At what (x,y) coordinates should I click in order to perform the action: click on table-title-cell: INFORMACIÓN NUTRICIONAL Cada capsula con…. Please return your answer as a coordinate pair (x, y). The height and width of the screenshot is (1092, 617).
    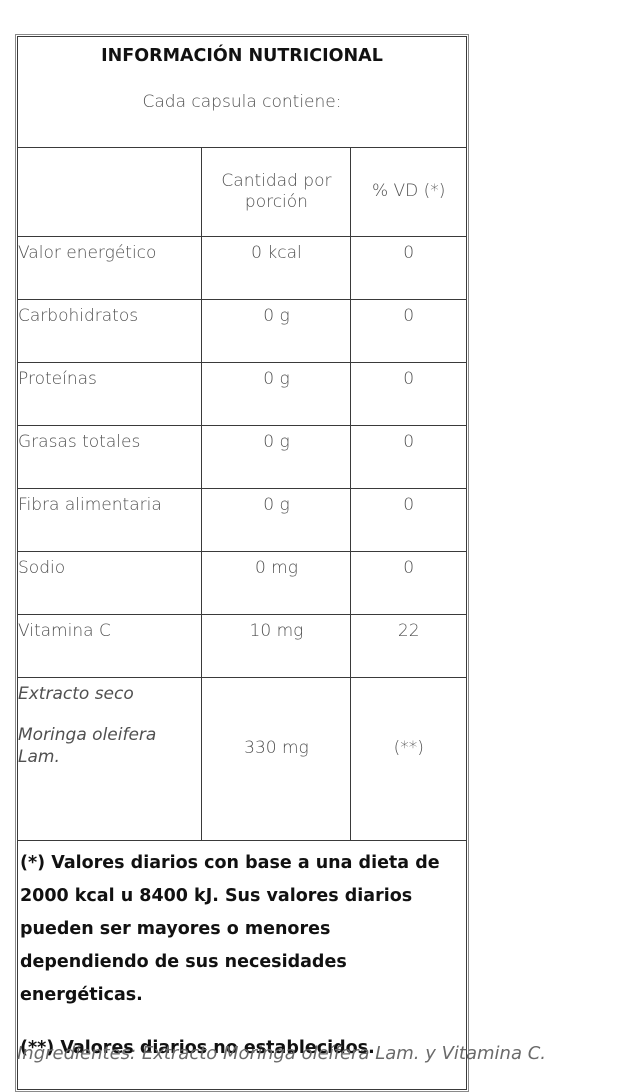
    Looking at the image, I should click on (242, 92).